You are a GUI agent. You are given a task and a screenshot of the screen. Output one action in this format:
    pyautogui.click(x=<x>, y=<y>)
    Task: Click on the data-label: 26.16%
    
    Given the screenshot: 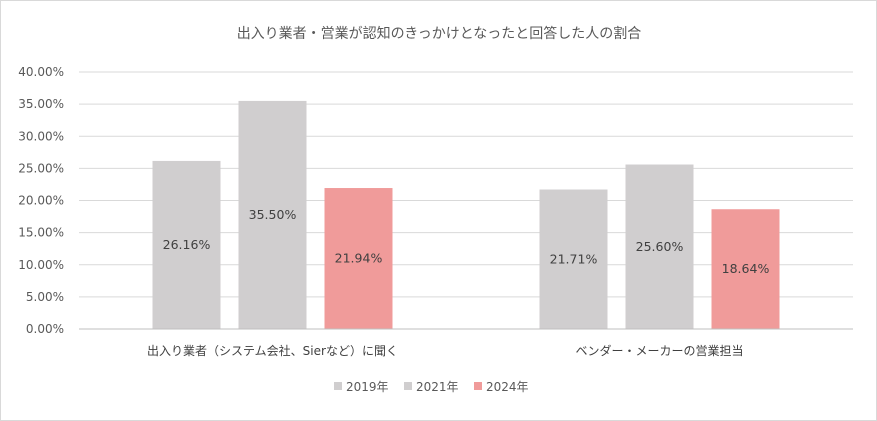 What is the action you would take?
    pyautogui.click(x=187, y=244)
    